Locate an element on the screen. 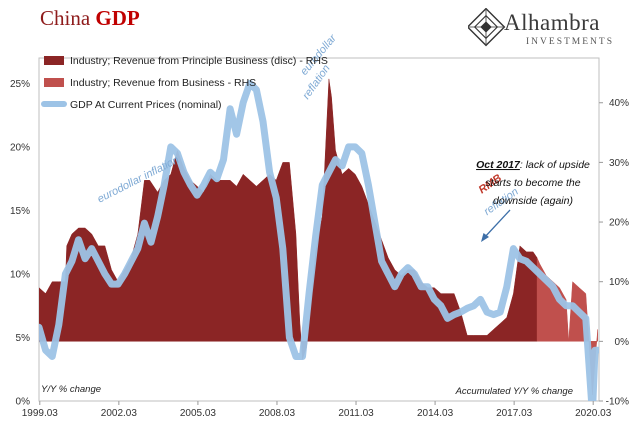 The width and height of the screenshot is (641, 435). right-tick-label: 0% is located at coordinates (622, 342).